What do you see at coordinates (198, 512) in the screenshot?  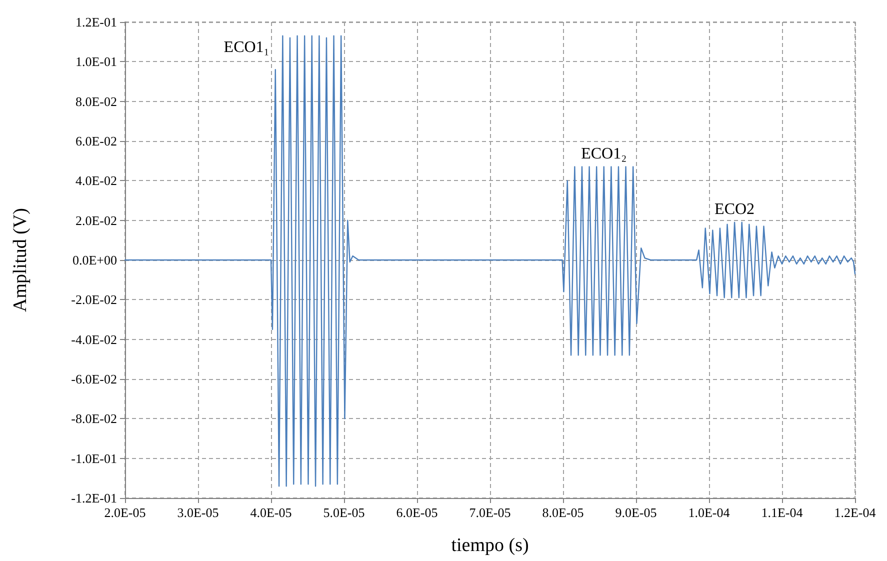 I see `x-tick-label: 3.0E-05` at bounding box center [198, 512].